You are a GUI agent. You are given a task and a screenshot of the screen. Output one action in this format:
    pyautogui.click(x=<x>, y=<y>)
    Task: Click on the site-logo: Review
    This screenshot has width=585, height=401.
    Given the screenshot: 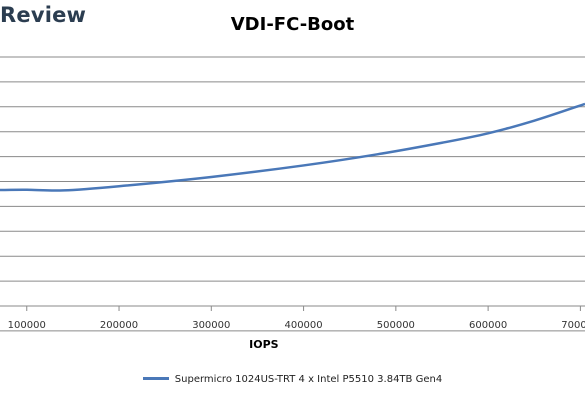 What is the action you would take?
    pyautogui.click(x=43, y=15)
    